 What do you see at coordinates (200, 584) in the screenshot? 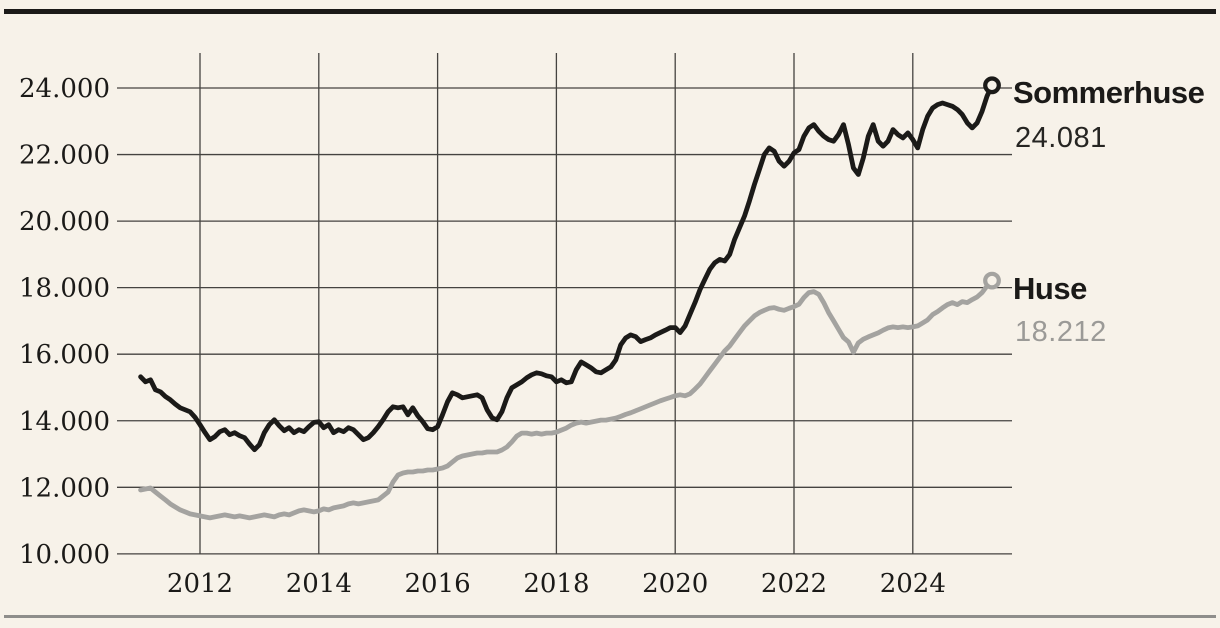
I see `x-tick-label: 2012` at bounding box center [200, 584].